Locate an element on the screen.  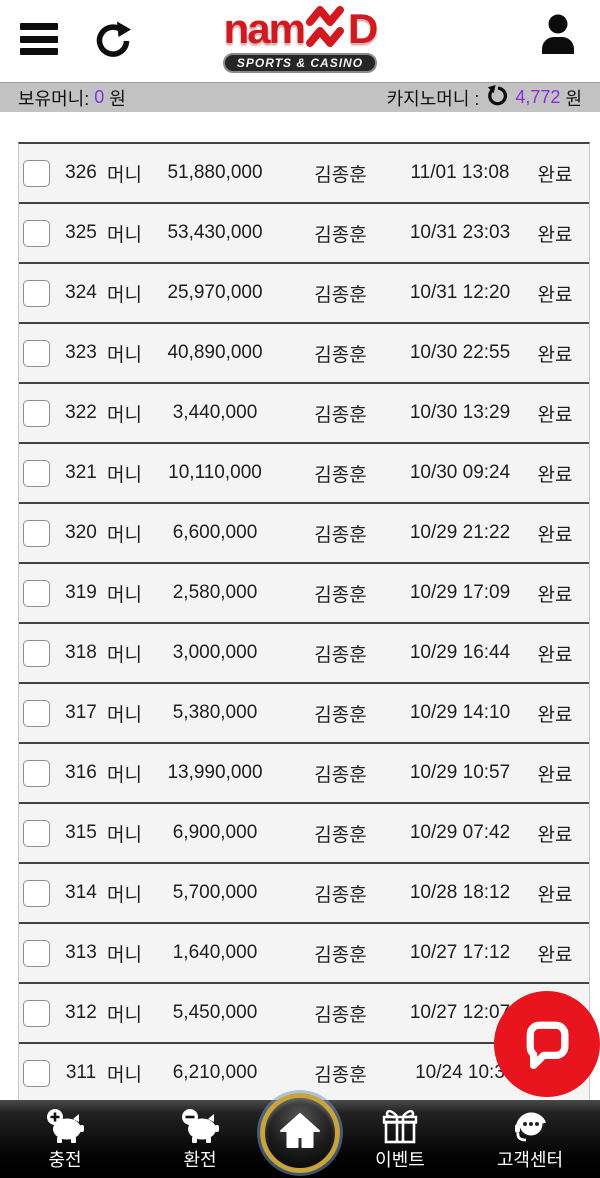
headset-chat-icon is located at coordinates (530, 1127).